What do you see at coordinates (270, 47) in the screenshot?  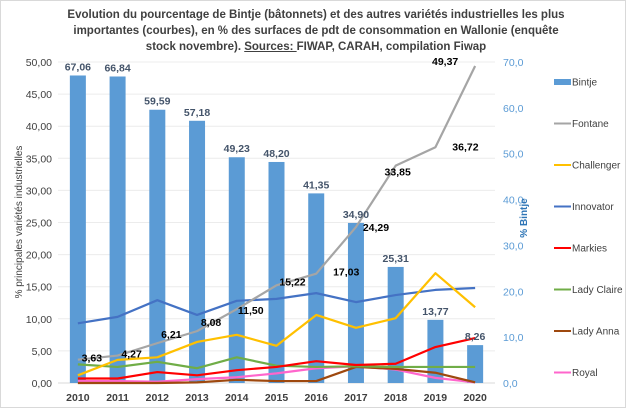 I see `chart-title-sources-label: Sources:` at bounding box center [270, 47].